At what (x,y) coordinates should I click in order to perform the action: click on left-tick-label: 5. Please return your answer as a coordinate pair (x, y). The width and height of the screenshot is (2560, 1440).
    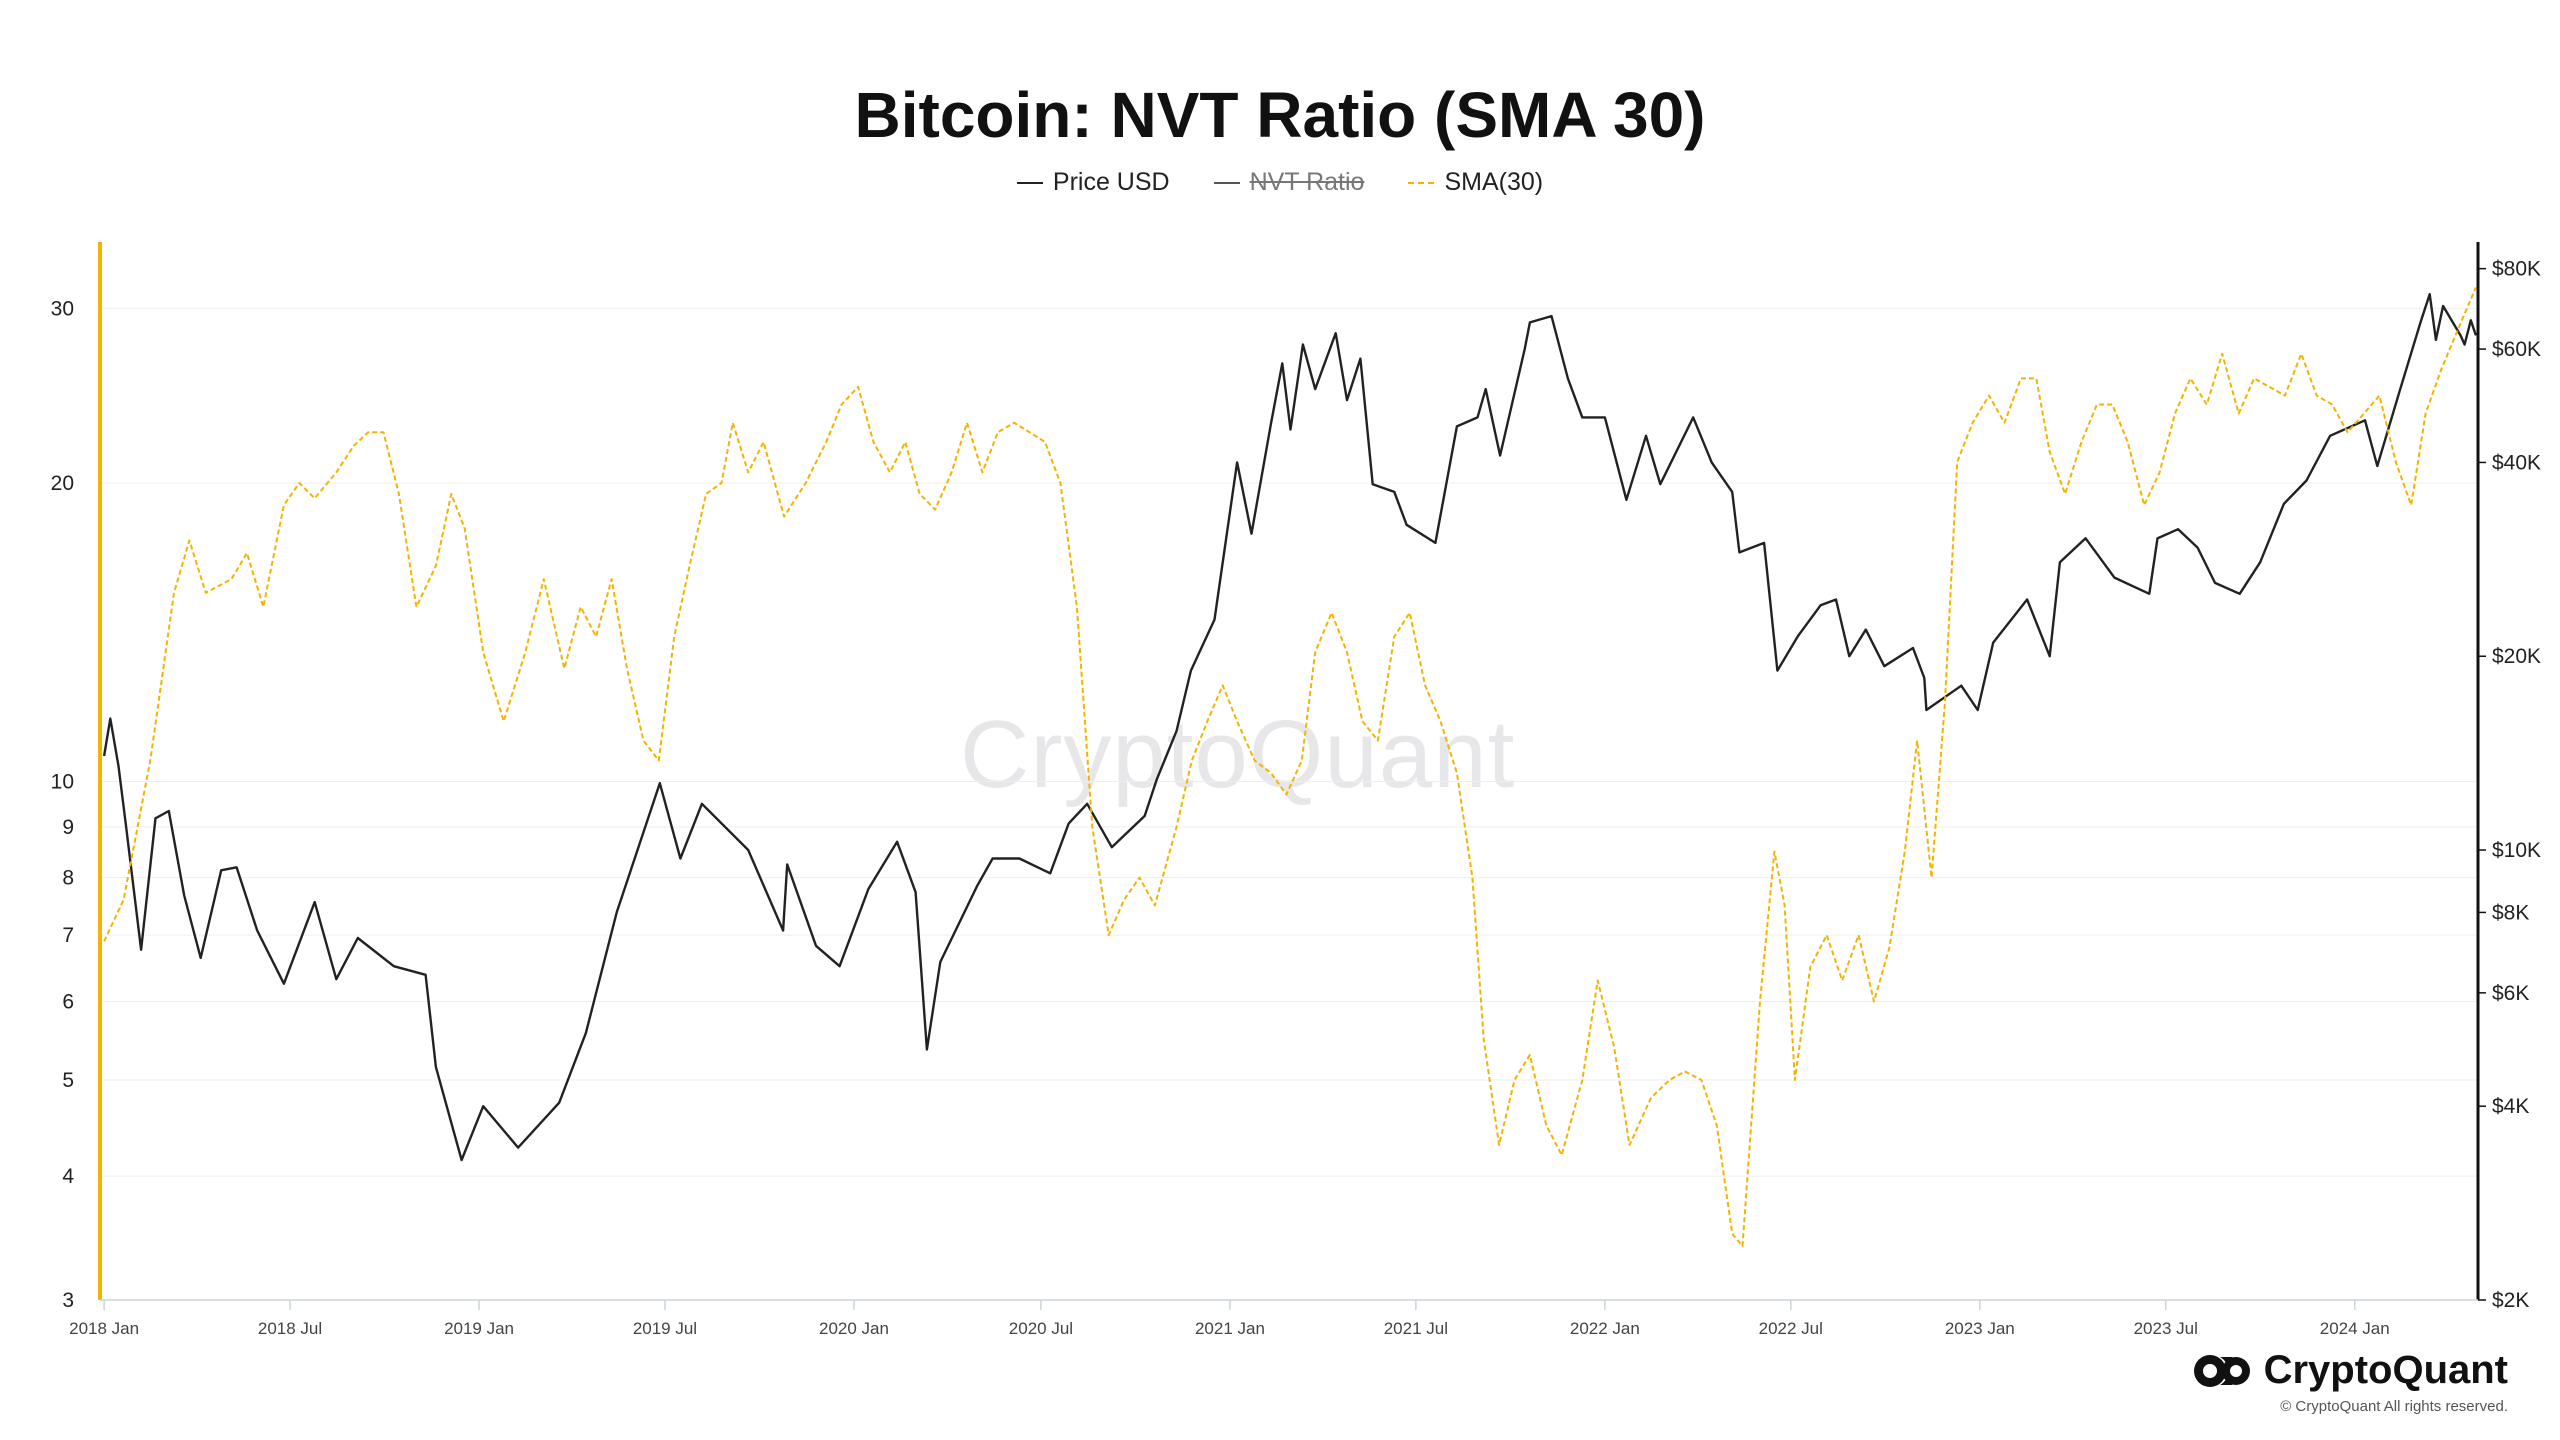
    Looking at the image, I should click on (68, 1080).